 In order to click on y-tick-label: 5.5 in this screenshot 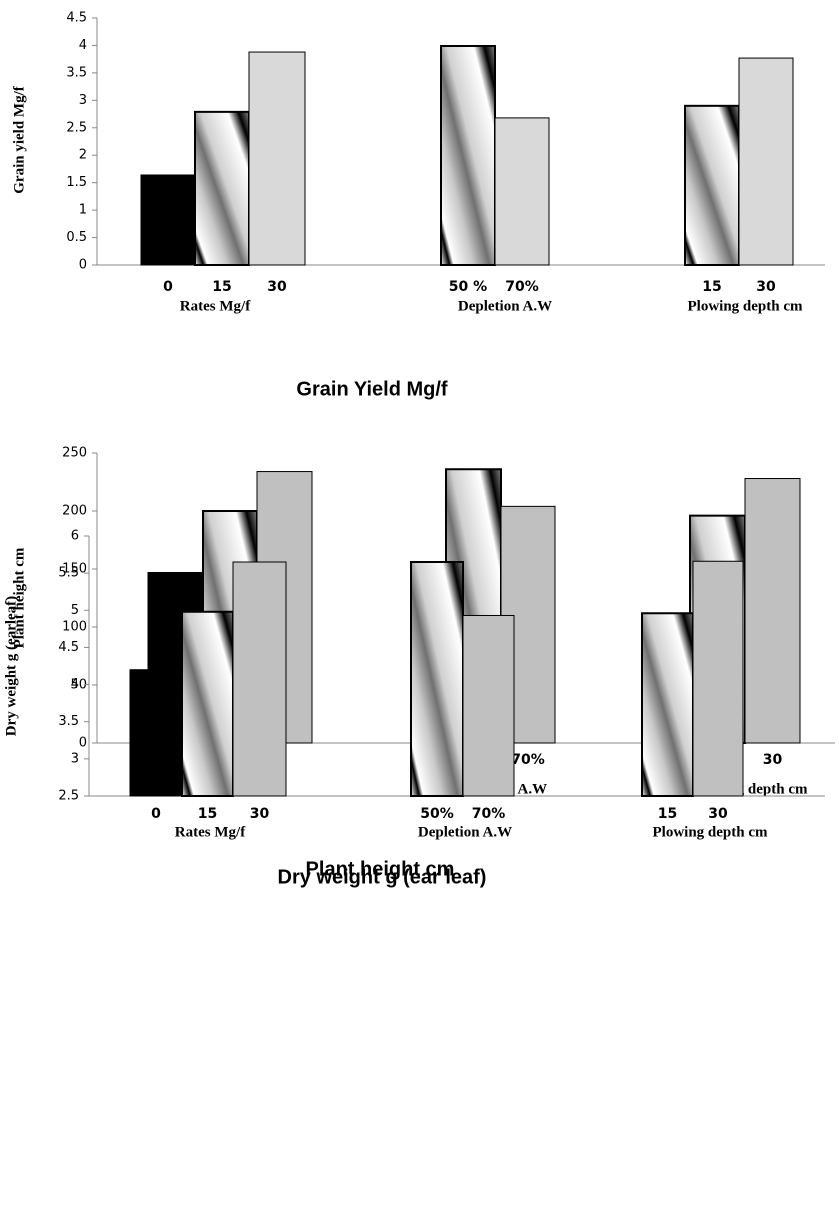, I will do `click(68, 573)`.